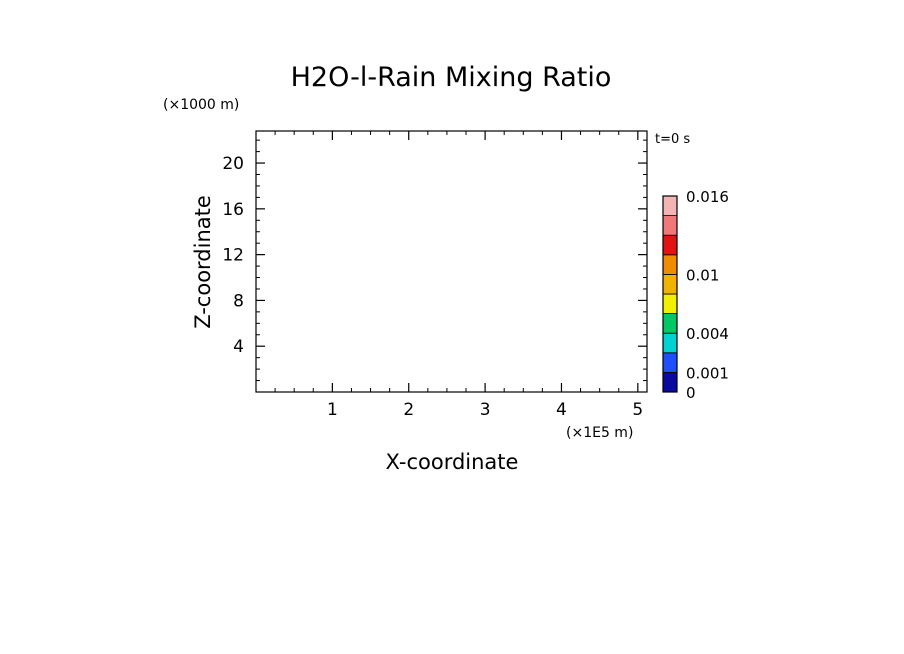  Describe the element at coordinates (233, 164) in the screenshot. I see `y-tick-label: 20` at that location.